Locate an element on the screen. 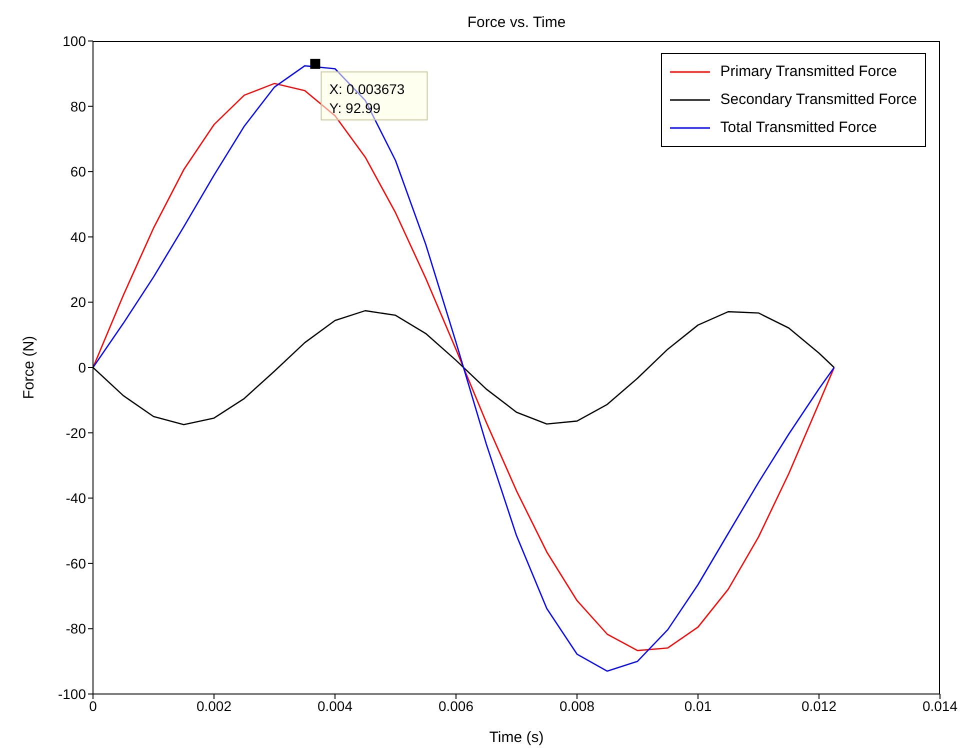 This screenshot has height=754, width=974. x-tick-label: 0 is located at coordinates (93, 706).